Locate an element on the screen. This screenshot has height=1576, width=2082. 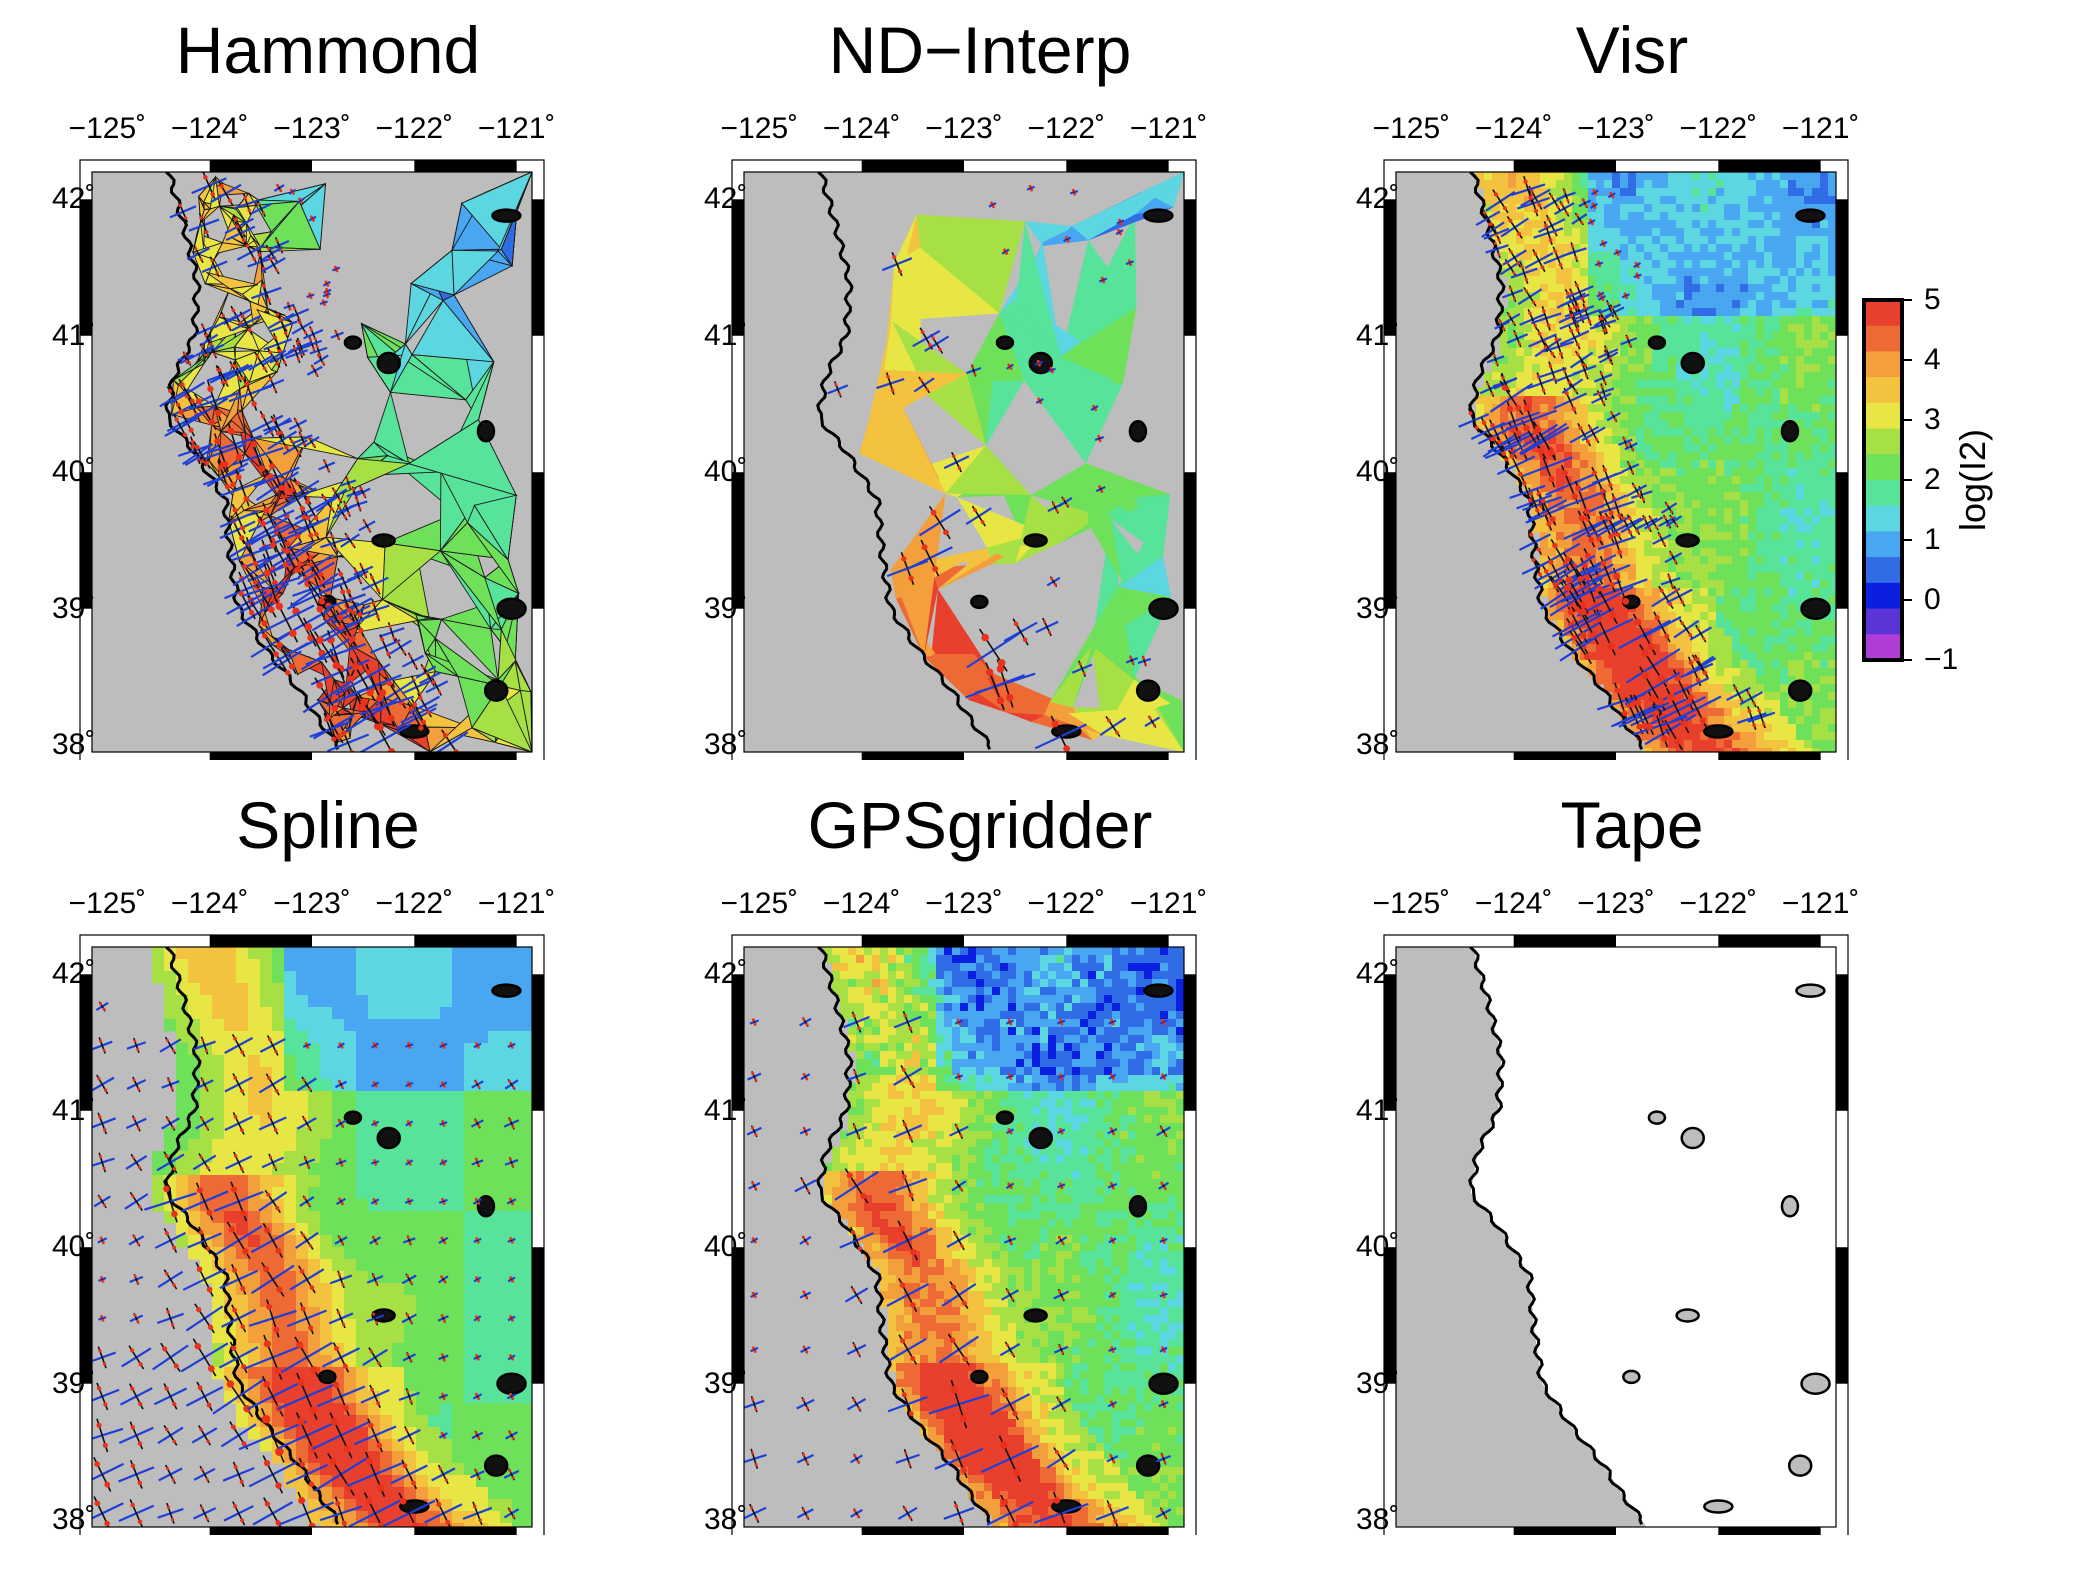
panel-title: Tape is located at coordinates (1632, 825).